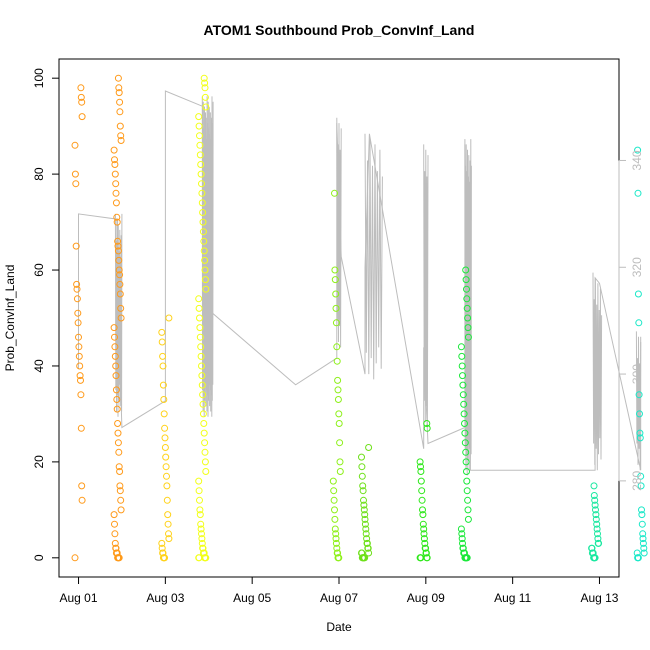  Describe the element at coordinates (79, 598) in the screenshot. I see `x-tick-label: Aug 01` at that location.